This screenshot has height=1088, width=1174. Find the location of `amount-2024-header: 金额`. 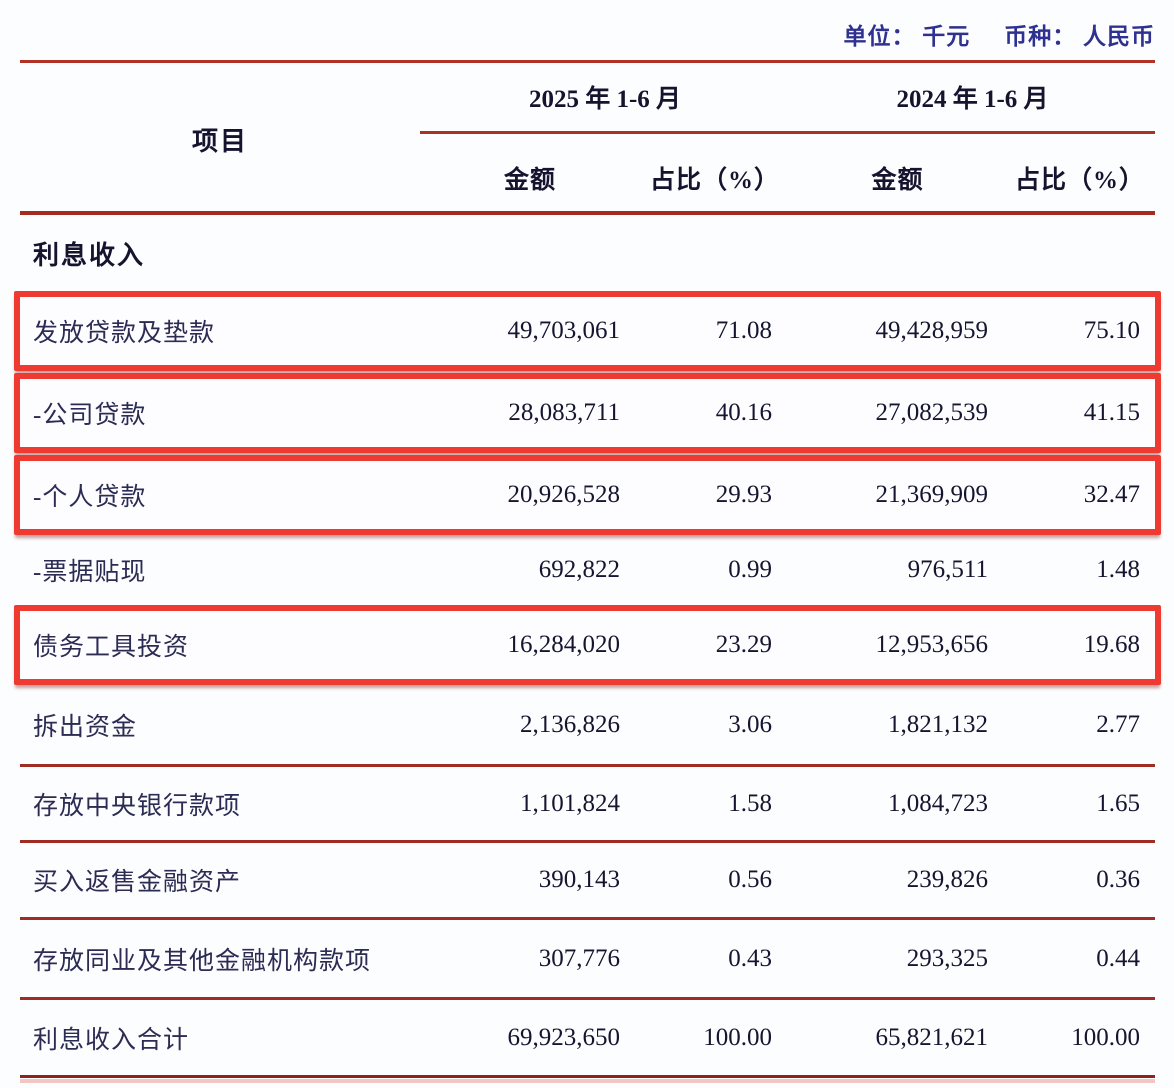

amount-2024-header: 金额 is located at coordinates (897, 180).